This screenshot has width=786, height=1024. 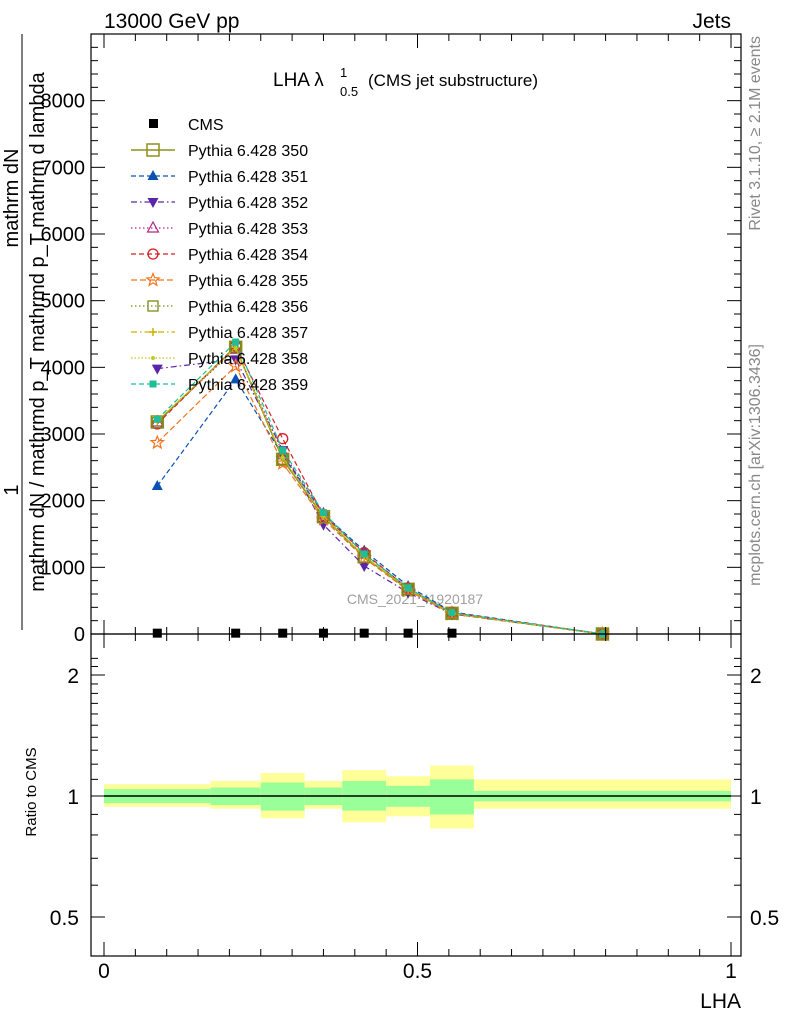 I want to click on main-ytick-label: 5000, so click(x=63, y=302).